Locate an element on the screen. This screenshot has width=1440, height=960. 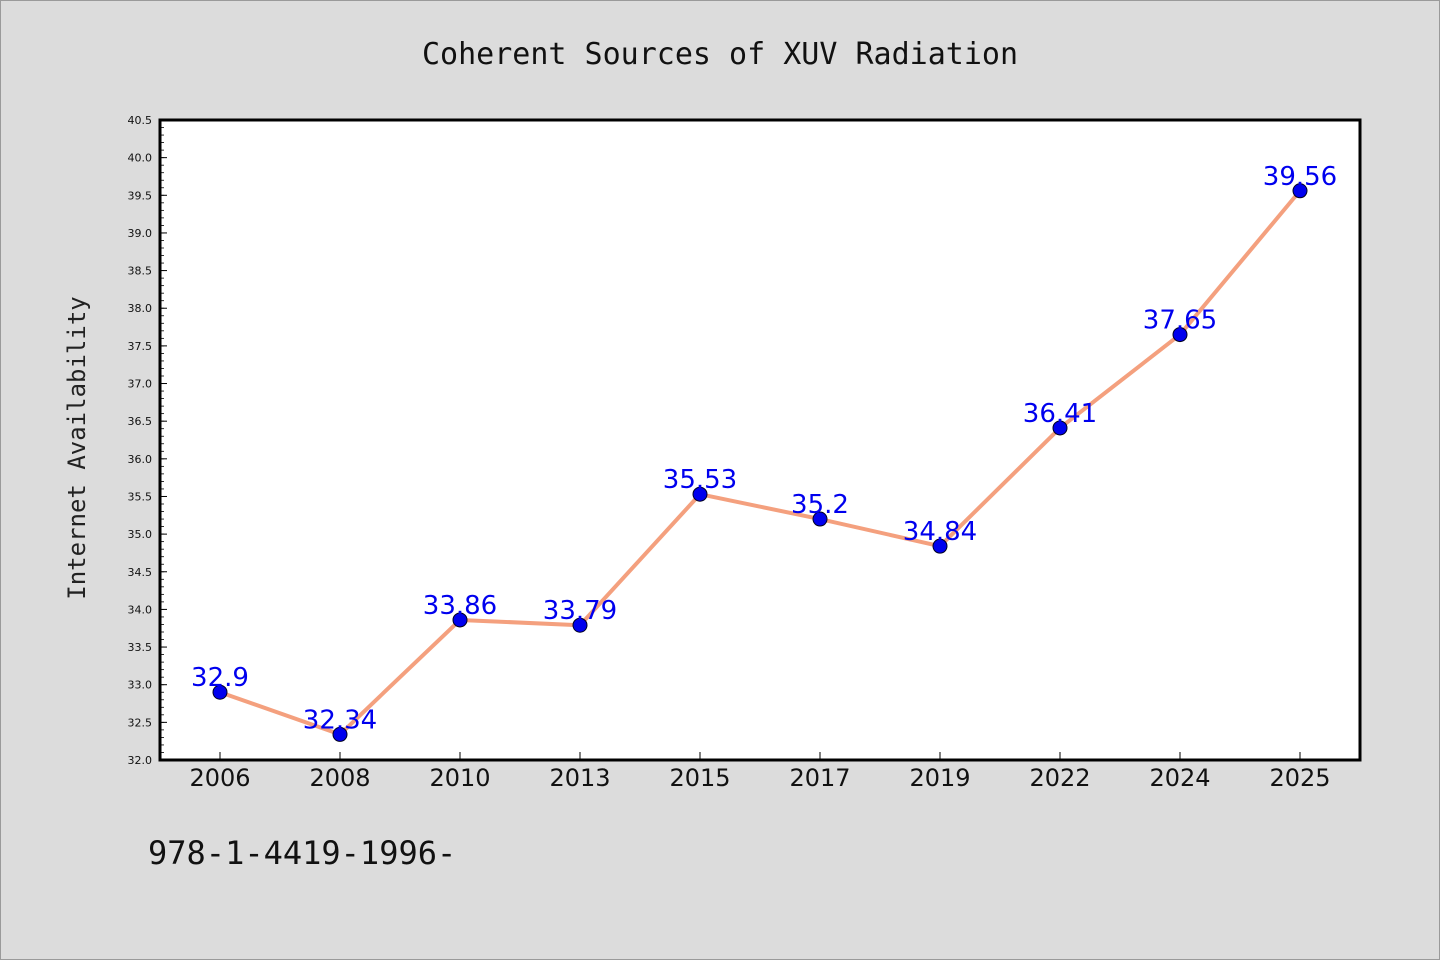
data-label: 32.9 is located at coordinates (220, 678).